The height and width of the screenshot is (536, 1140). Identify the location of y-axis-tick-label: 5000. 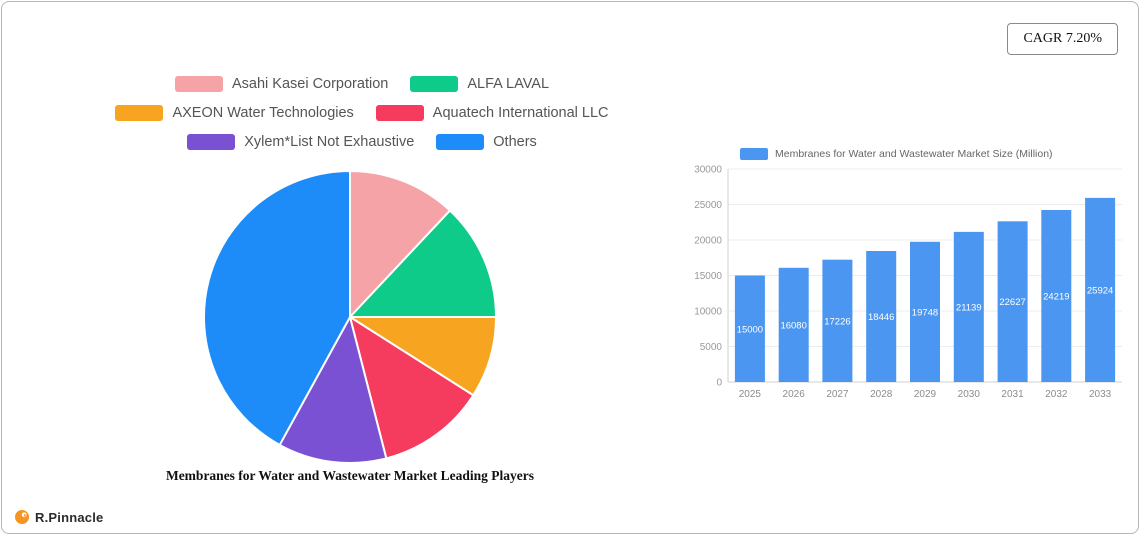
(711, 347).